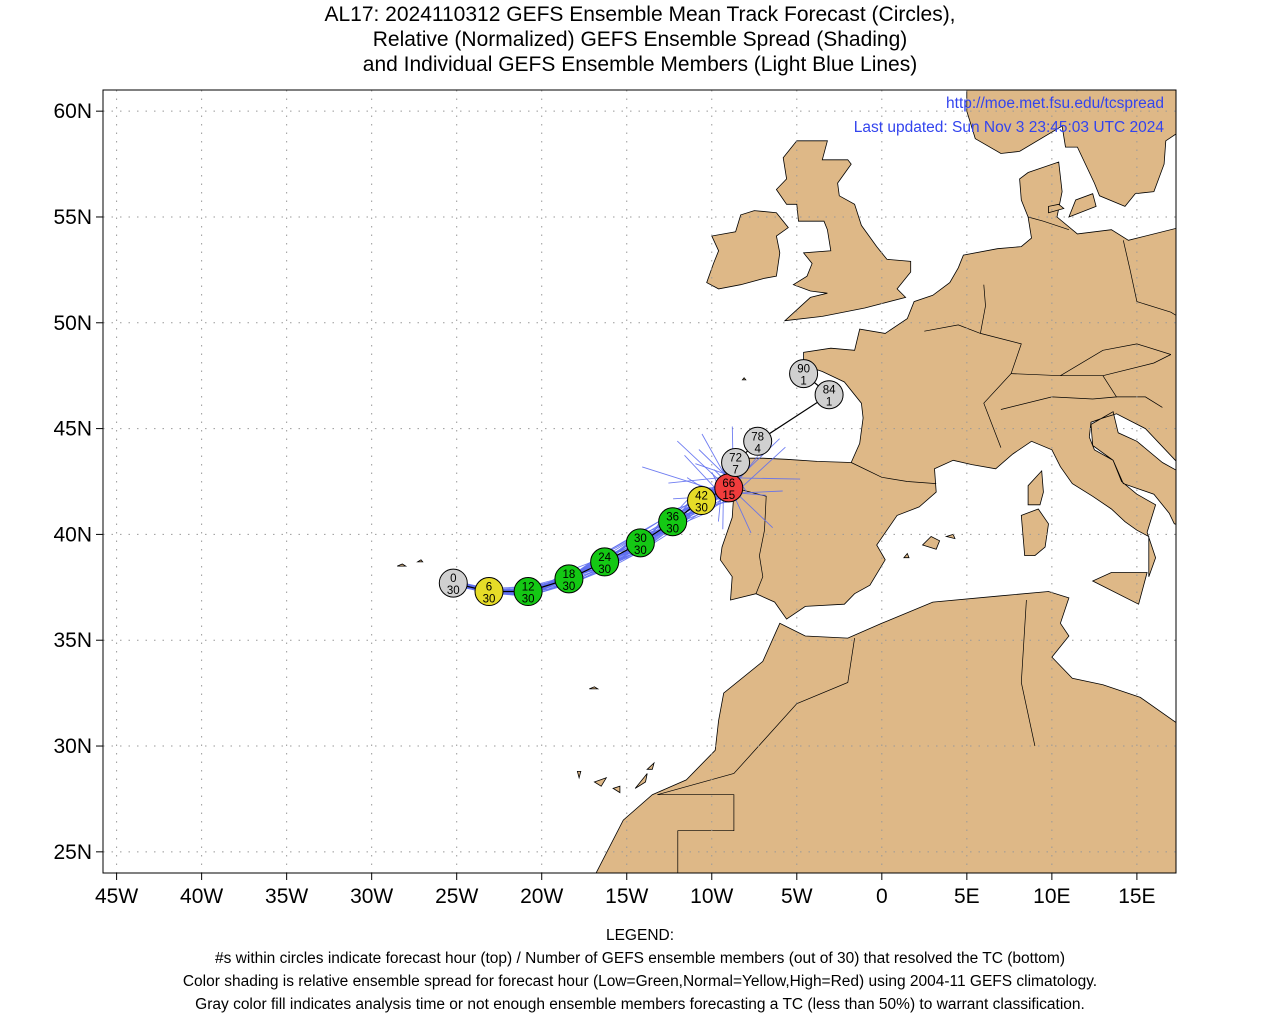 Image resolution: width=1280 pixels, height=1024 pixels. Describe the element at coordinates (728, 496) in the screenshot. I see `member-count-label: 15` at that location.